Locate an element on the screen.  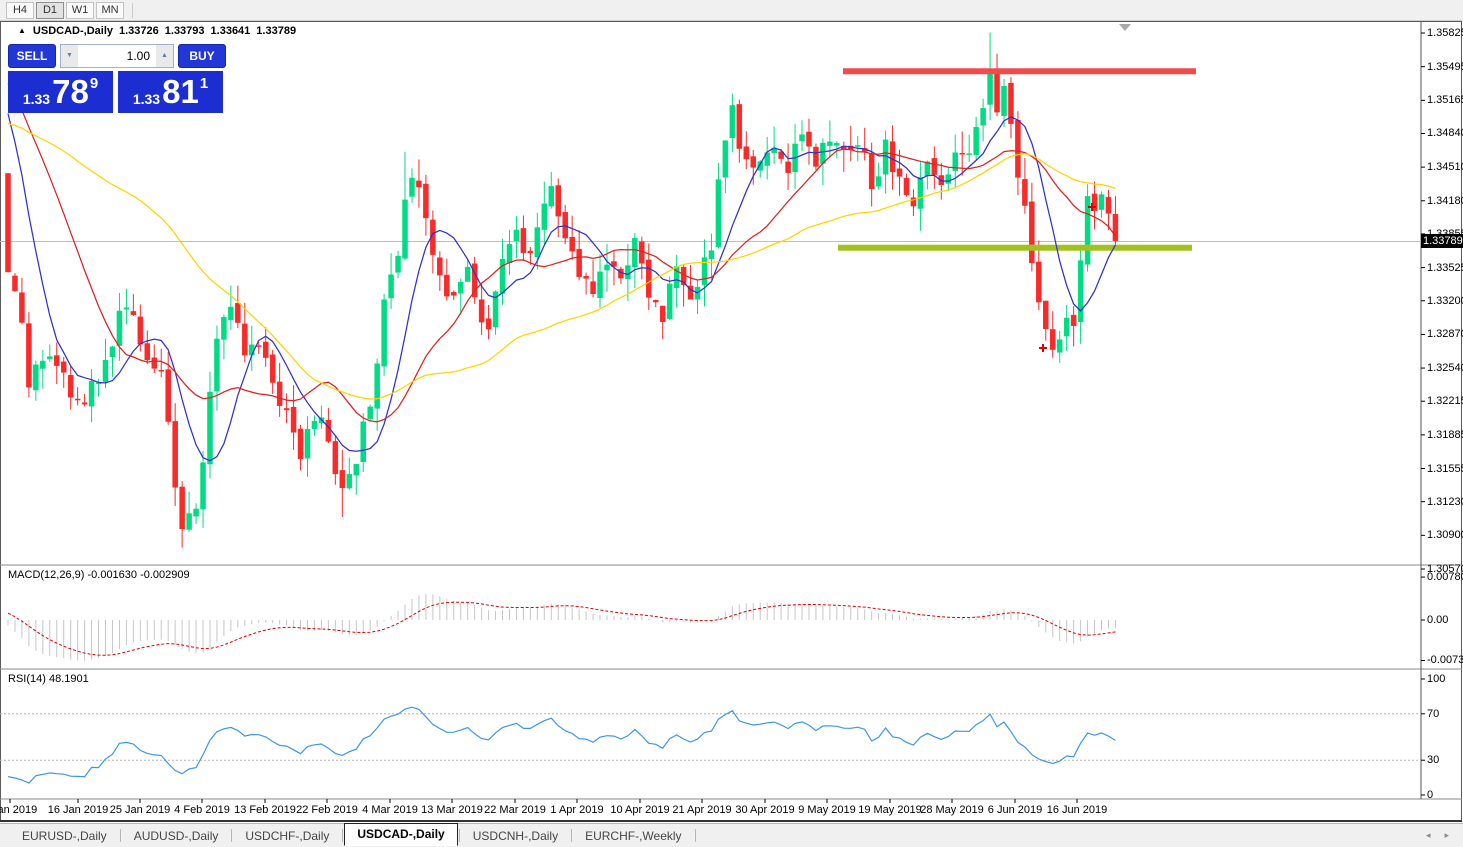
volume-input is located at coordinates (117, 56).